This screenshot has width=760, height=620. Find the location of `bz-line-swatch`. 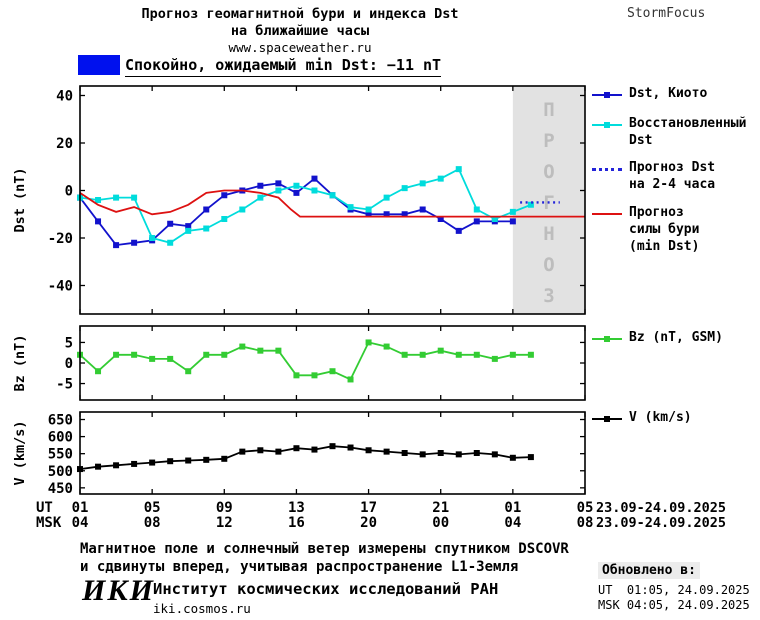

bz-line-swatch is located at coordinates (607, 338).